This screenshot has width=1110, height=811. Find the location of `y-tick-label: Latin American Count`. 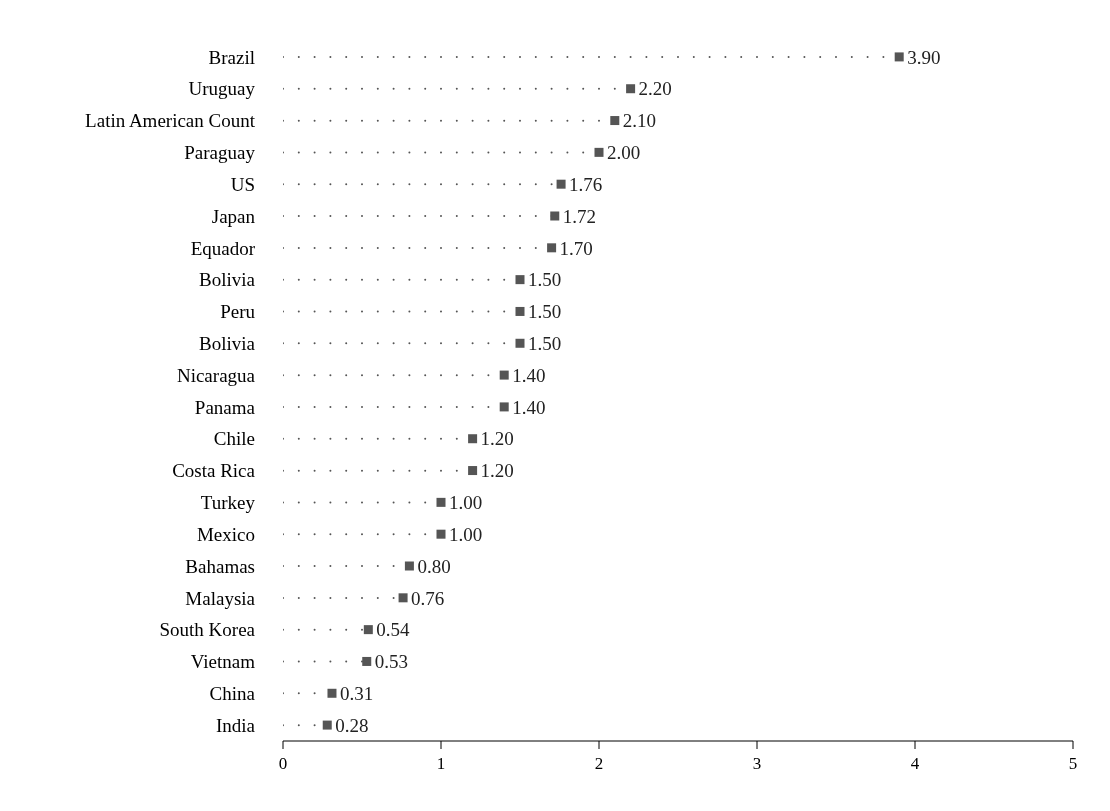

y-tick-label: Latin American Count is located at coordinates (170, 121).